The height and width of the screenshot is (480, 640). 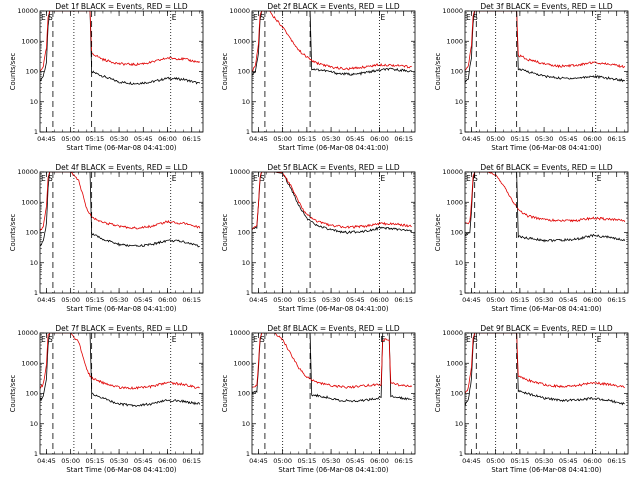 What do you see at coordinates (121, 6) in the screenshot?
I see `panel-title: Det 1f BLACK = Events, RED = LLD` at bounding box center [121, 6].